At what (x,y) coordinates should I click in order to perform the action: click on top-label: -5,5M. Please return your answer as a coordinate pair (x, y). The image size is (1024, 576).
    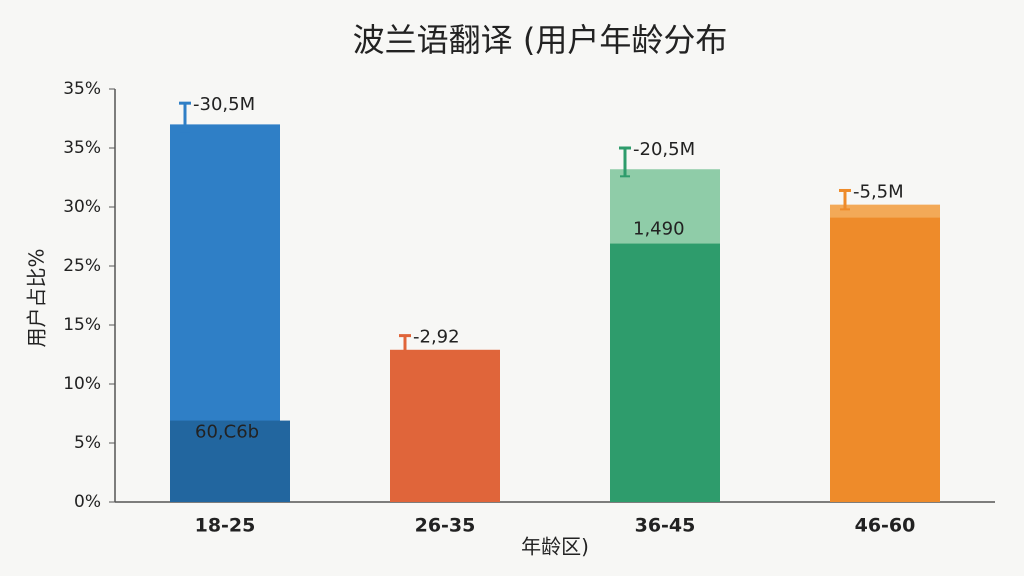
    Looking at the image, I should click on (878, 191).